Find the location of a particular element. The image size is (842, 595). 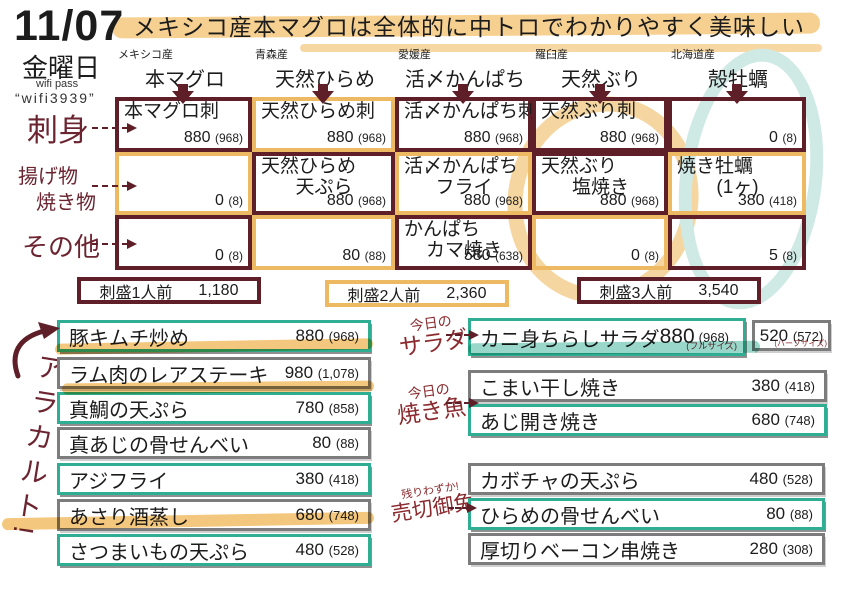

item-name: 天然ひらめ 天ぷら is located at coordinates (309, 177).